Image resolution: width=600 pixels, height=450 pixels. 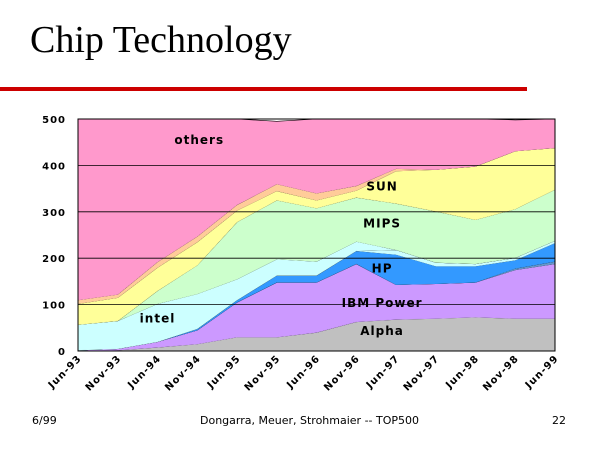 What do you see at coordinates (183, 373) in the screenshot?
I see `x-tick-label: Nov-94` at bounding box center [183, 373].